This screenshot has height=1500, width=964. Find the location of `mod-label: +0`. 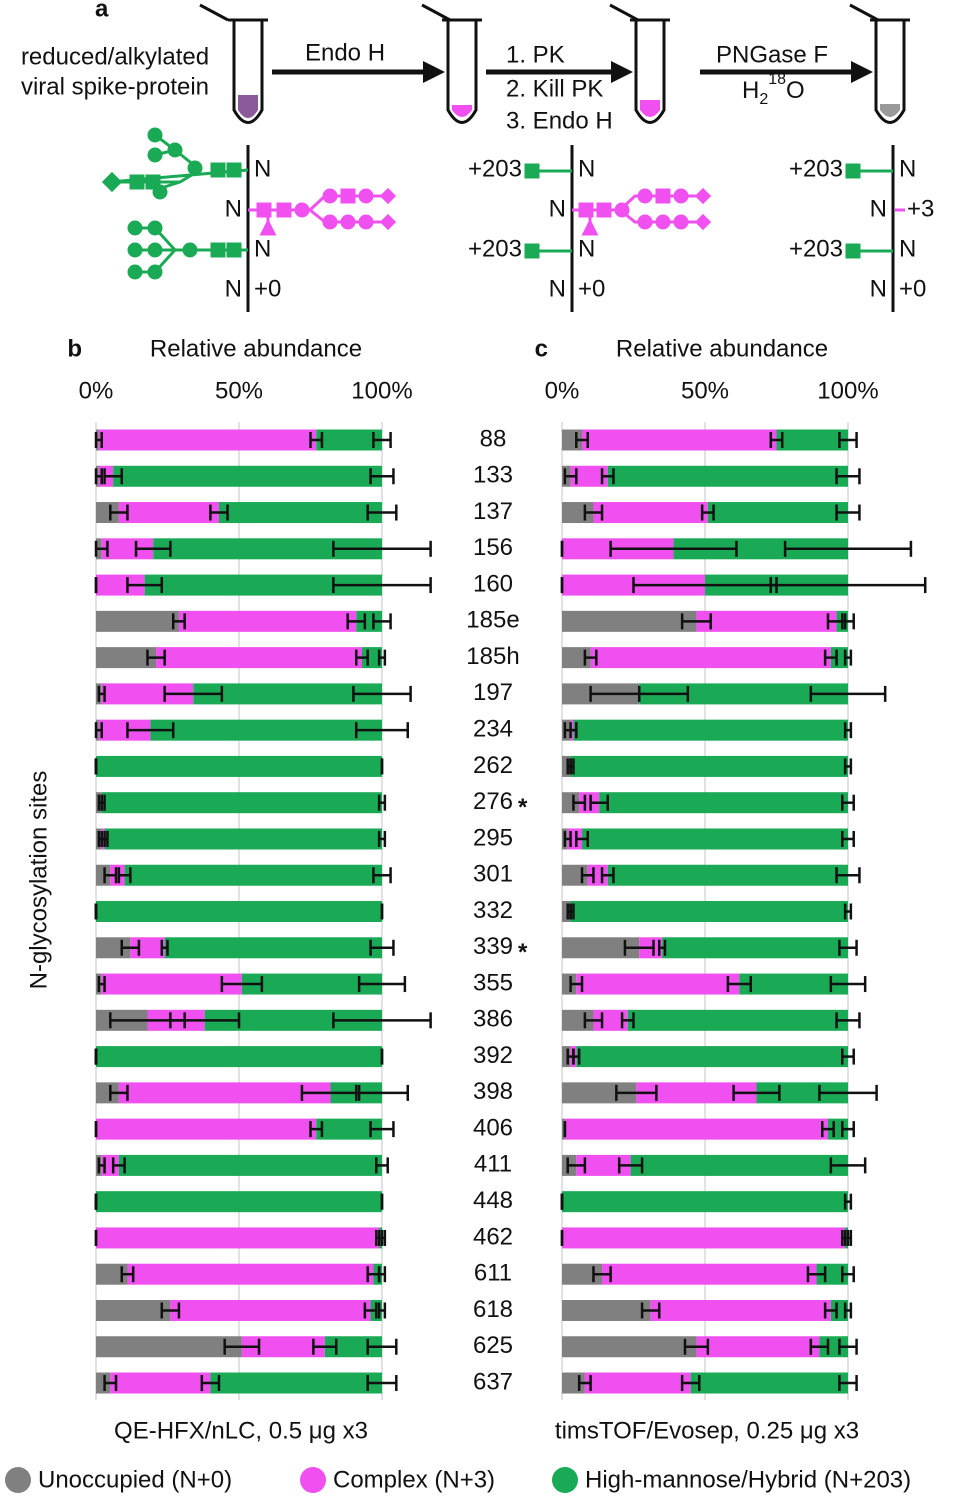

mod-label: +0 is located at coordinates (267, 288).